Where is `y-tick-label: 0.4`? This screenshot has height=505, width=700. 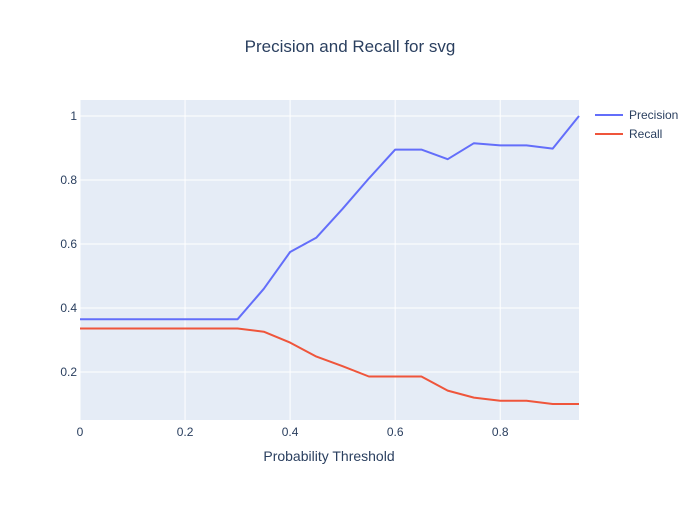
y-tick-label: 0.4 is located at coordinates (68, 308).